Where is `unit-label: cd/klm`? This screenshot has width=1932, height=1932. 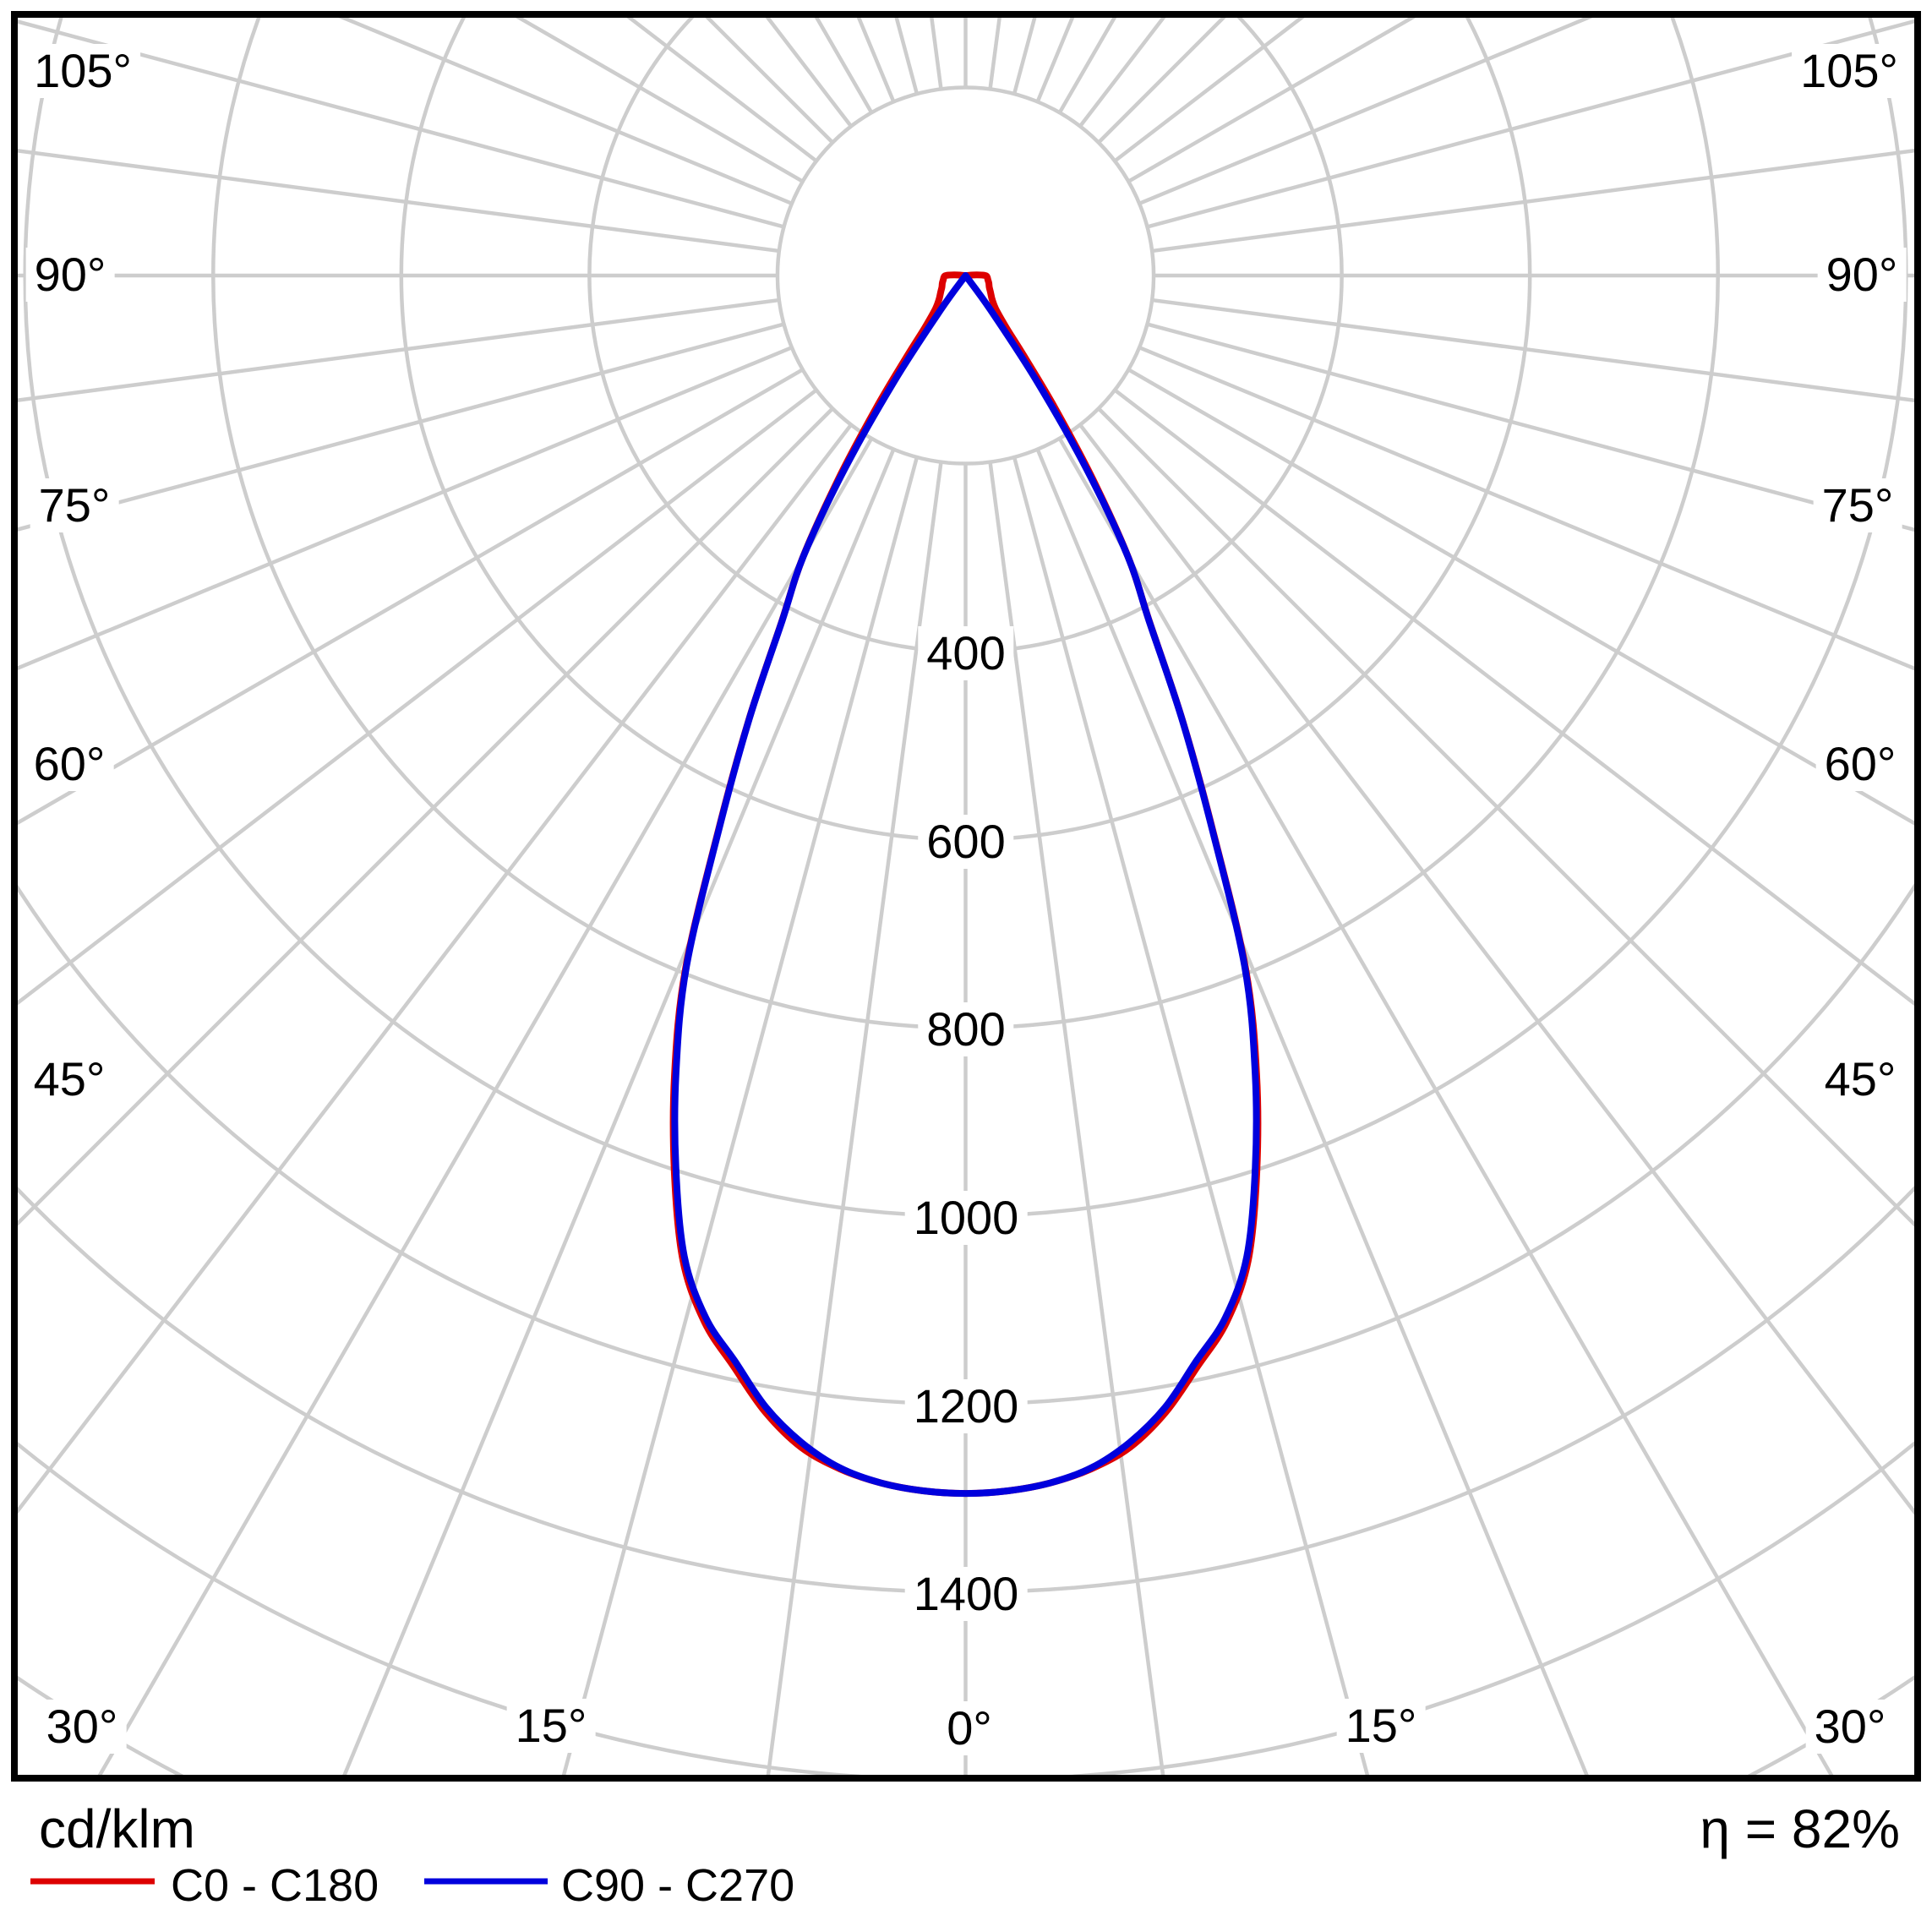
unit-label: cd/klm is located at coordinates (117, 1828).